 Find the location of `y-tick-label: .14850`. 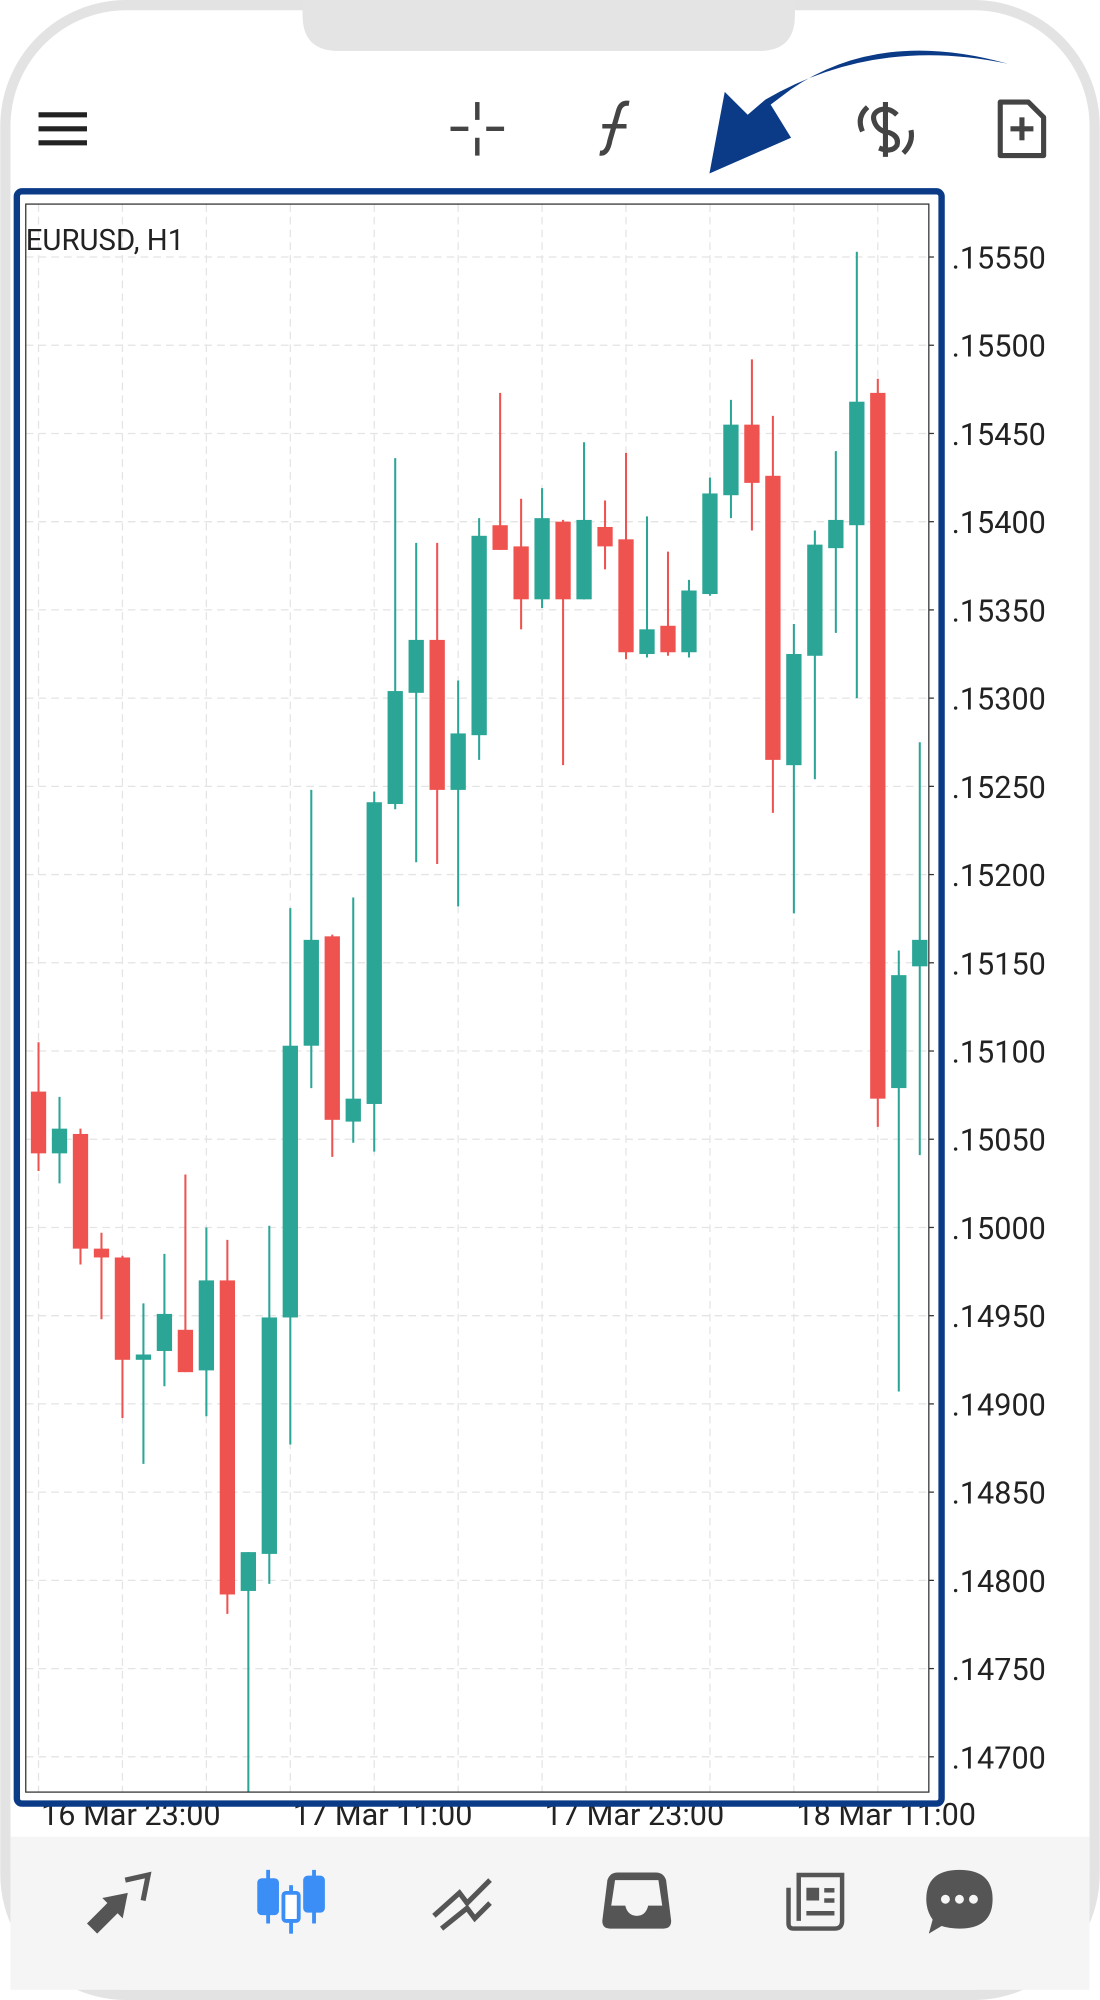

y-tick-label: .14850 is located at coordinates (999, 1494).